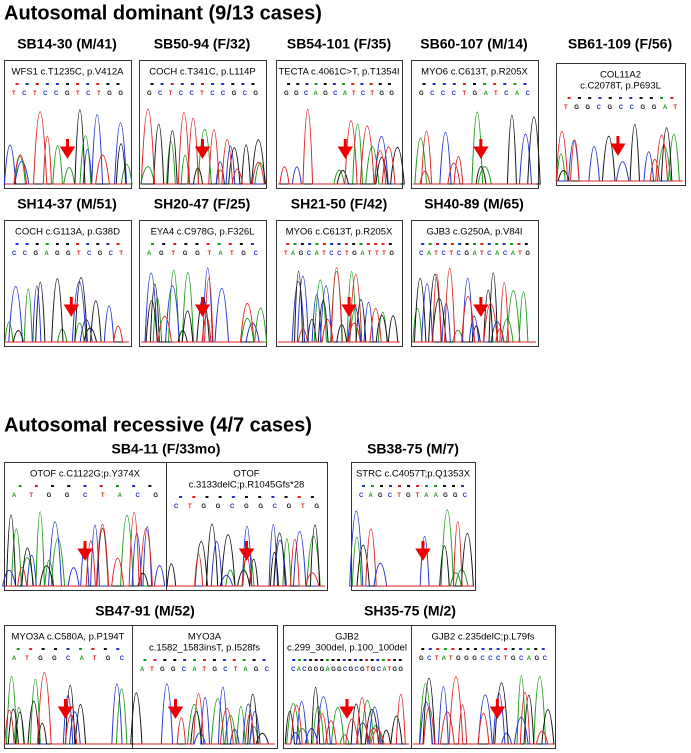  I want to click on mutation-label: MYO3A, so click(205, 637).